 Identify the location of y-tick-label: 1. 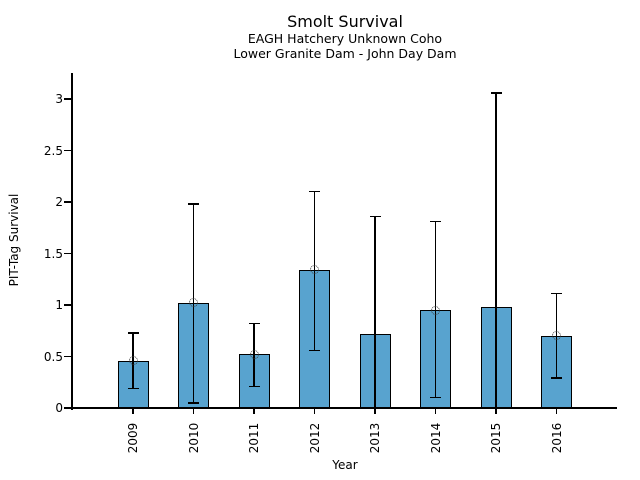
(59, 305).